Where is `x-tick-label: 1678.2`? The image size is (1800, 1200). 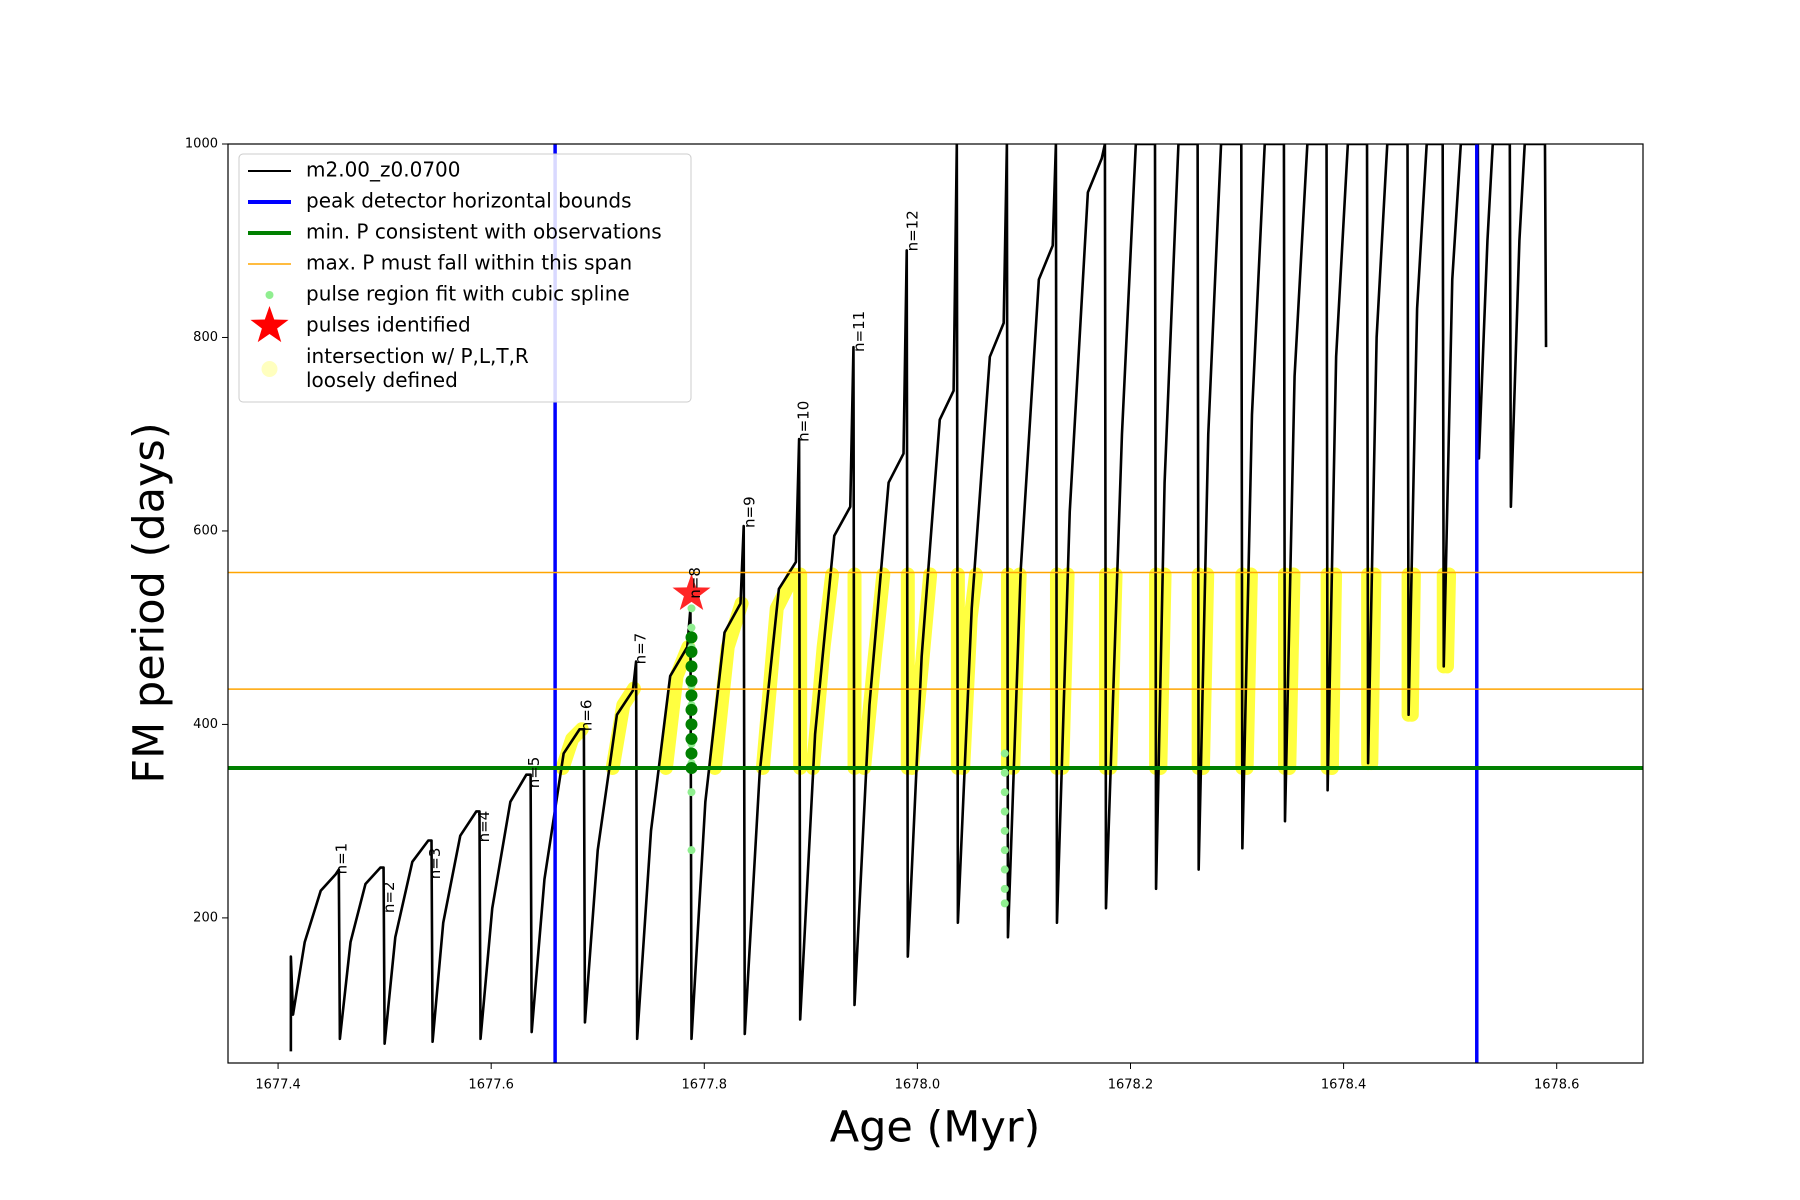 x-tick-label: 1678.2 is located at coordinates (1131, 1085).